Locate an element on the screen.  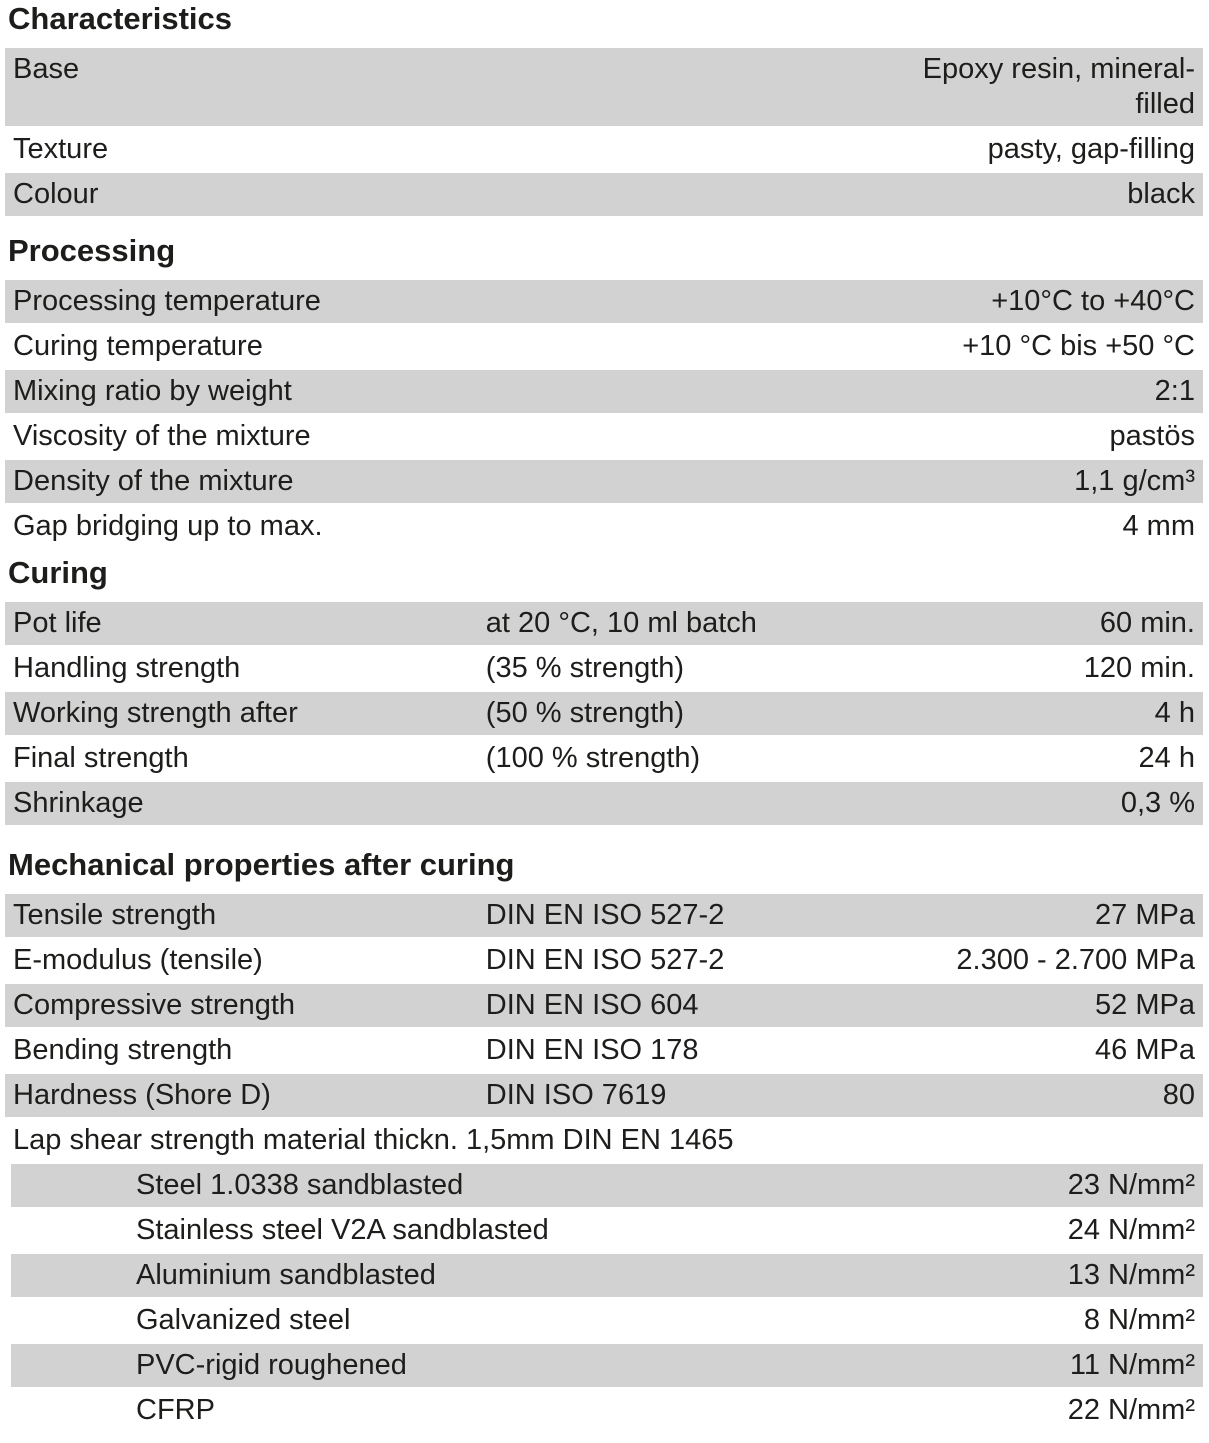
row-label: Processing temperature is located at coordinates (167, 301).